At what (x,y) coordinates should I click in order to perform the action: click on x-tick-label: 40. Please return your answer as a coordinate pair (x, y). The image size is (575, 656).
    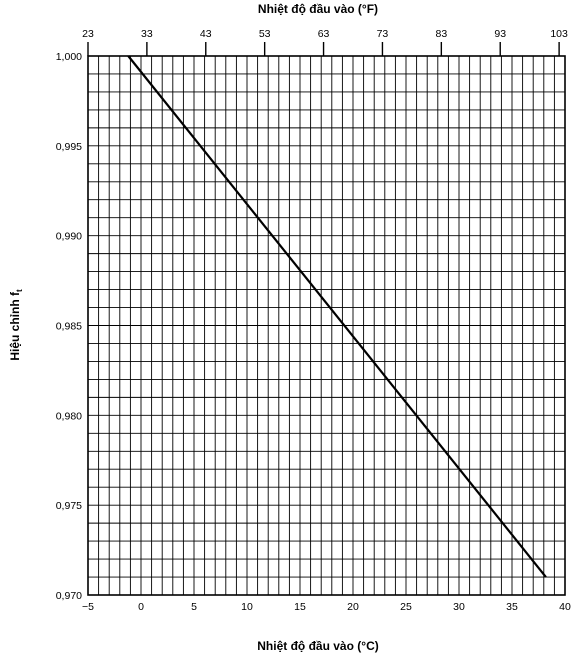
    Looking at the image, I should click on (565, 607).